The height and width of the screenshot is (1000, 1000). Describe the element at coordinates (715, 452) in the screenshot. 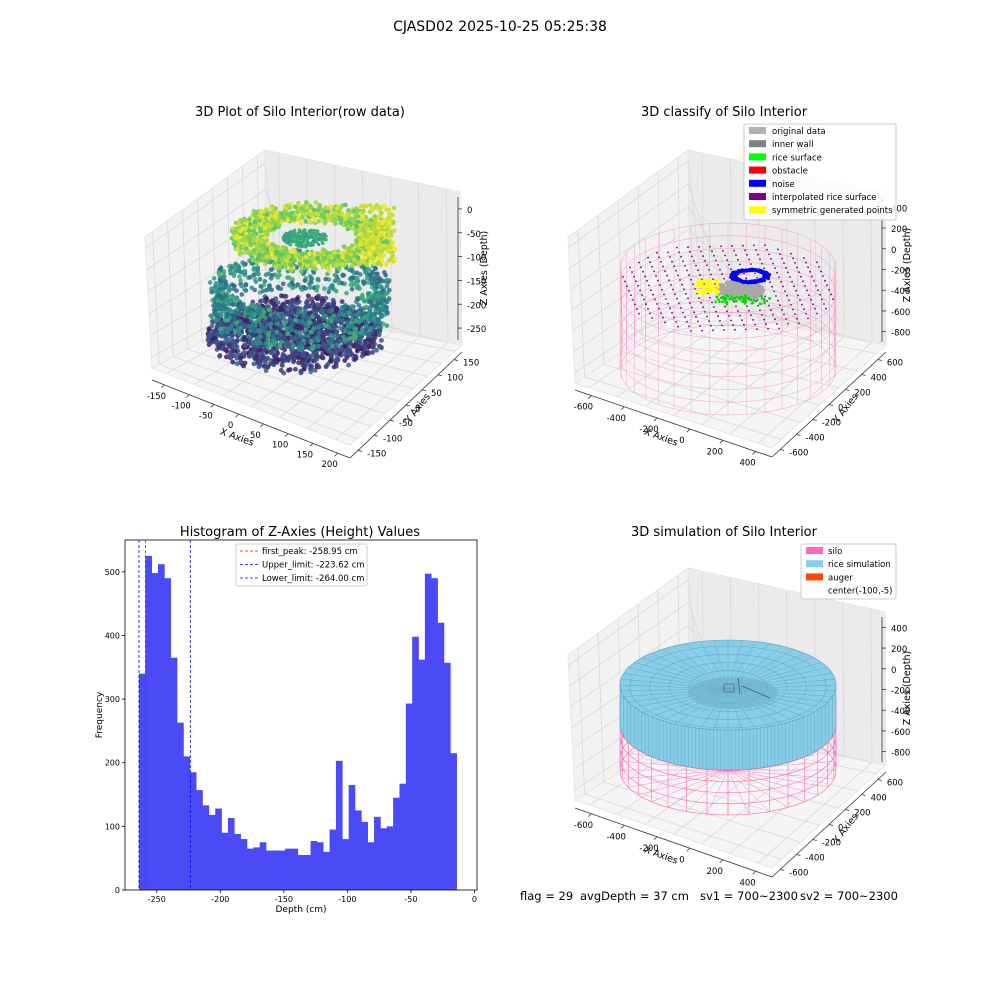

I see `x-tick-label: 200` at that location.